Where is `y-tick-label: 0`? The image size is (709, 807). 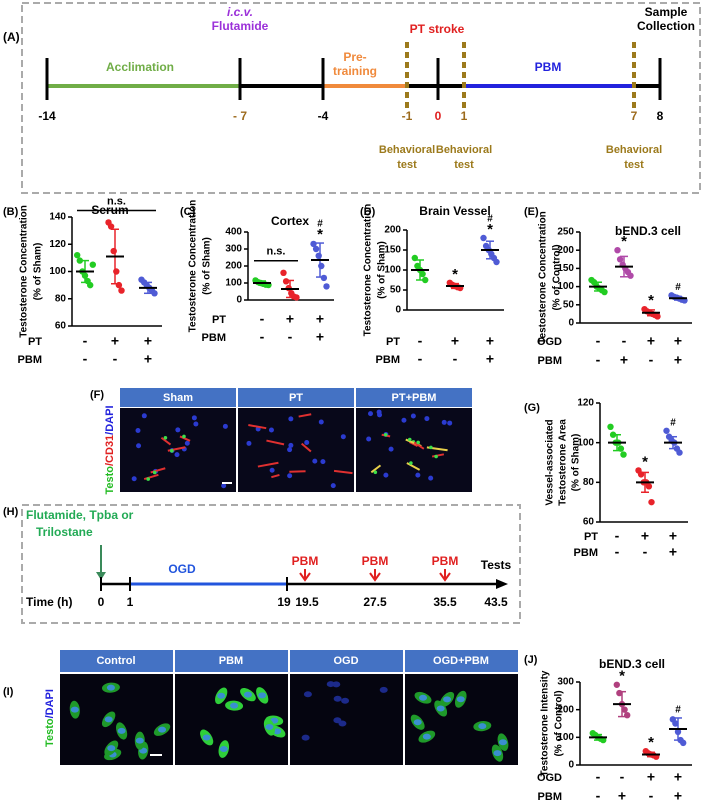
y-tick-label: 0 is located at coordinates (571, 765).